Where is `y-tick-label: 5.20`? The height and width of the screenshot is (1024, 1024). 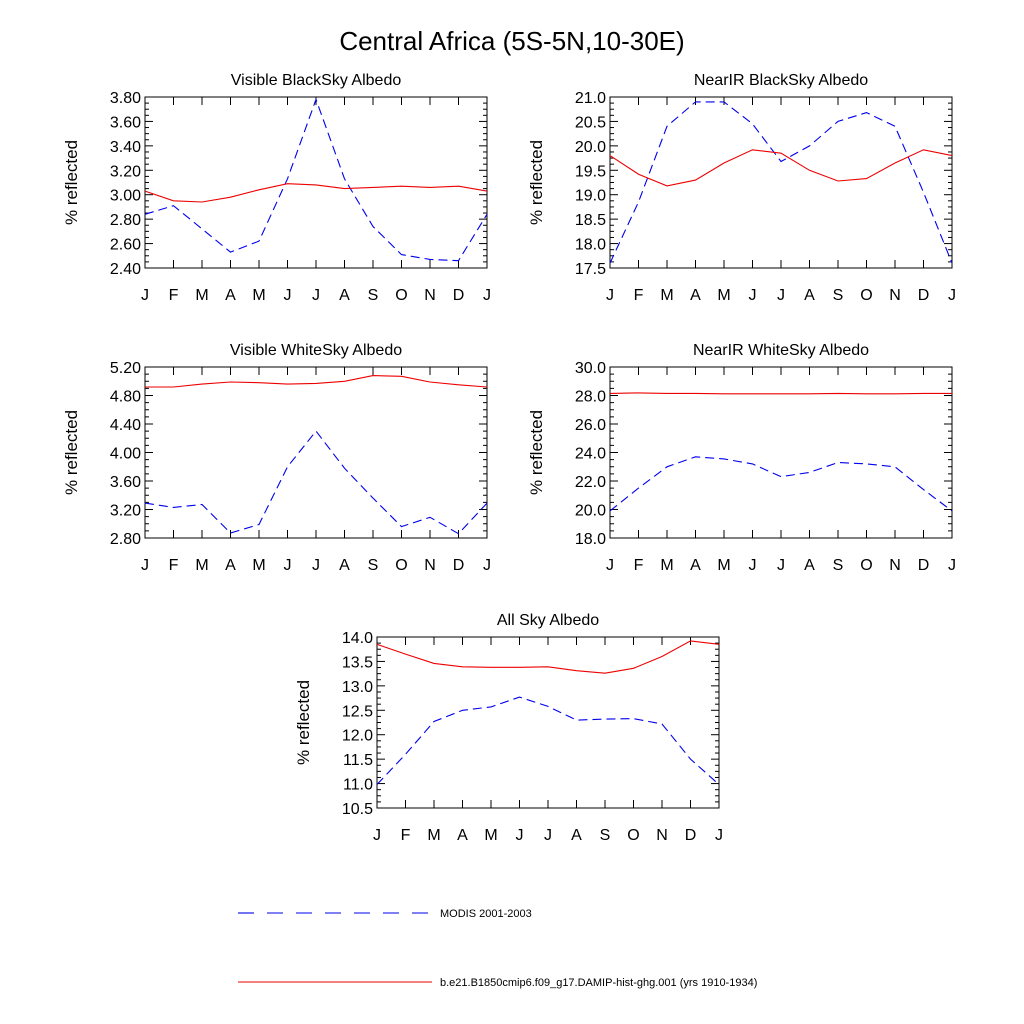
y-tick-label: 5.20 is located at coordinates (125, 368).